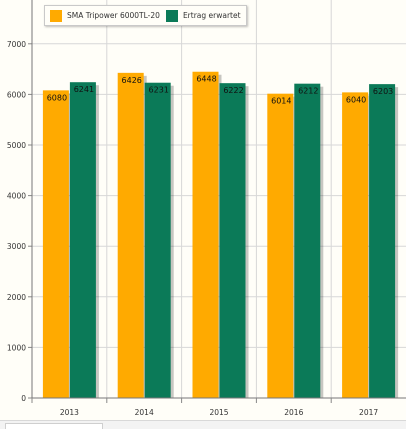  Describe the element at coordinates (130, 235) in the screenshot. I see `bar-sma-2014` at that location.